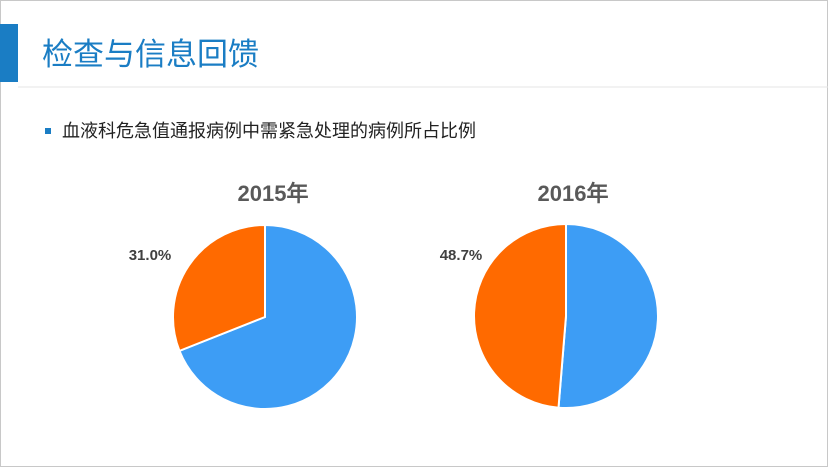  I want to click on data-label: 48.7%, so click(461, 255).